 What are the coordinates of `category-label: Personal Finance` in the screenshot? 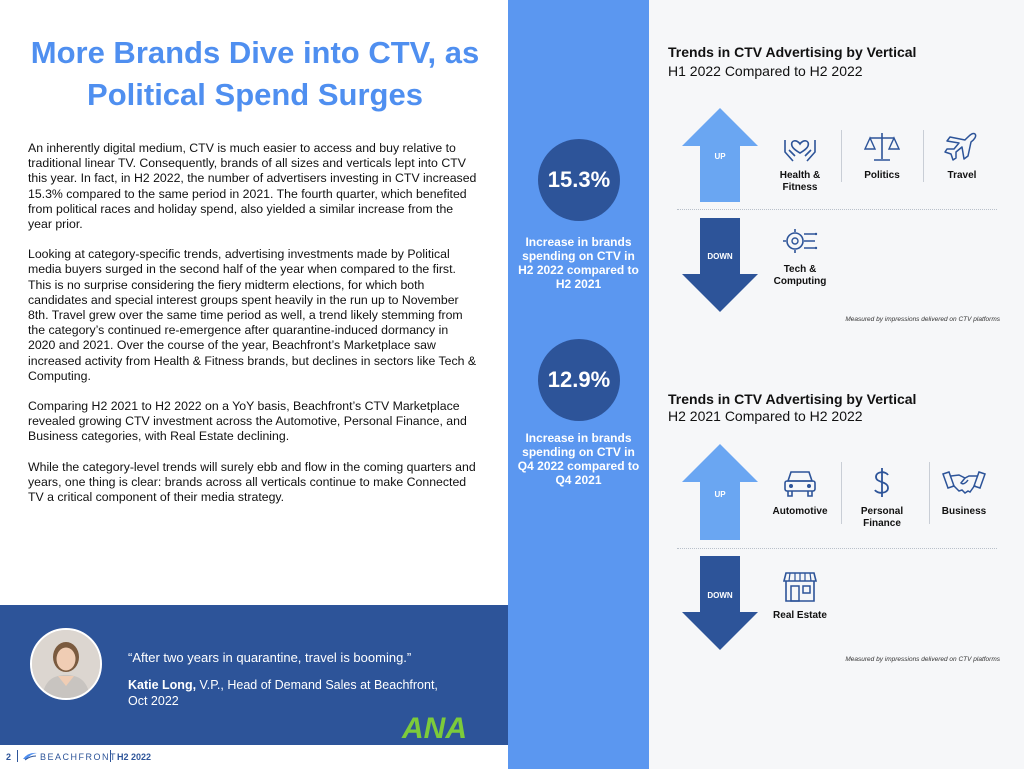 It's located at (882, 517).